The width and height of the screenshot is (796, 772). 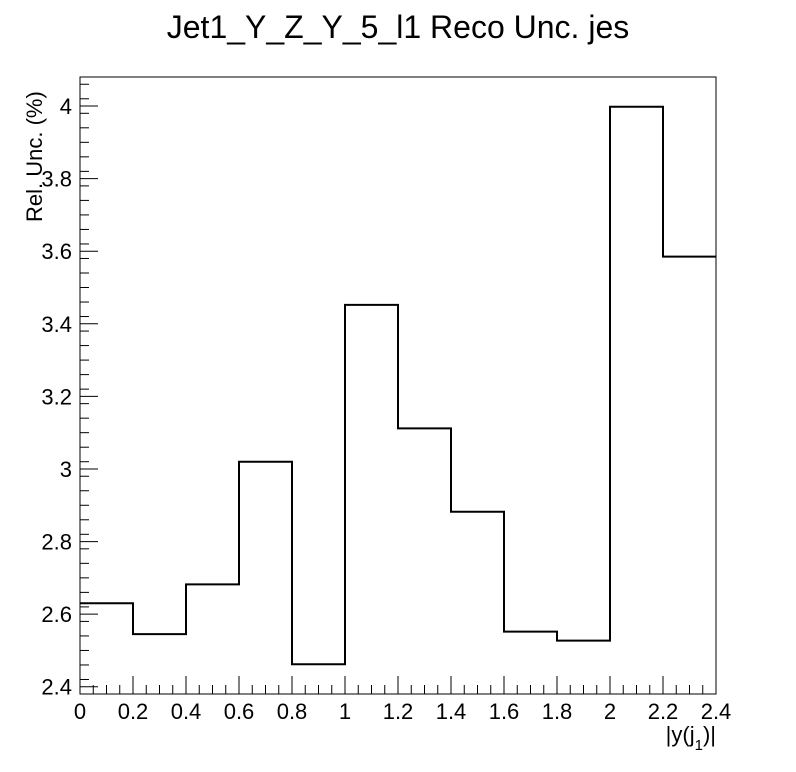 What do you see at coordinates (239, 711) in the screenshot?
I see `x-tick-label: 0.6` at bounding box center [239, 711].